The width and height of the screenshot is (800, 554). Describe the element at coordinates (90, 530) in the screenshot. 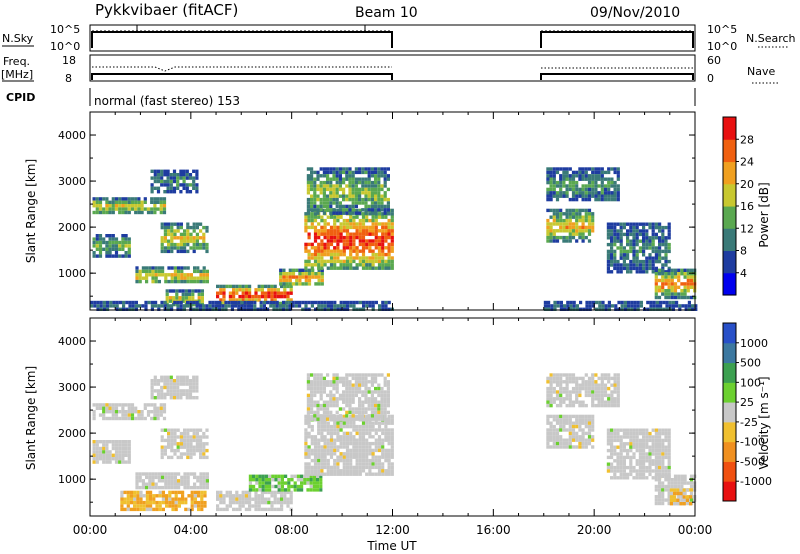

I see `x-tick-label: 00:00` at that location.